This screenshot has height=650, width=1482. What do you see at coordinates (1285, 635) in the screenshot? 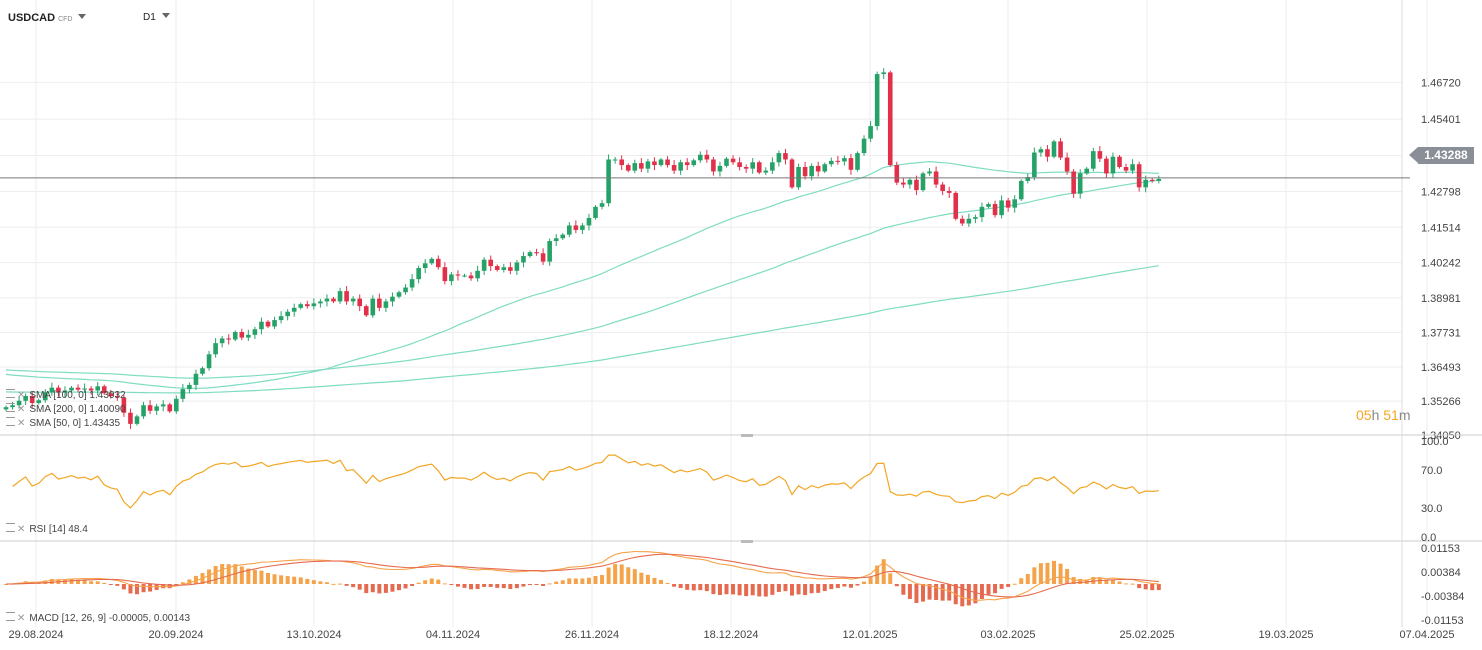
I see `date-tick-label: 19.03.2025` at bounding box center [1285, 635].